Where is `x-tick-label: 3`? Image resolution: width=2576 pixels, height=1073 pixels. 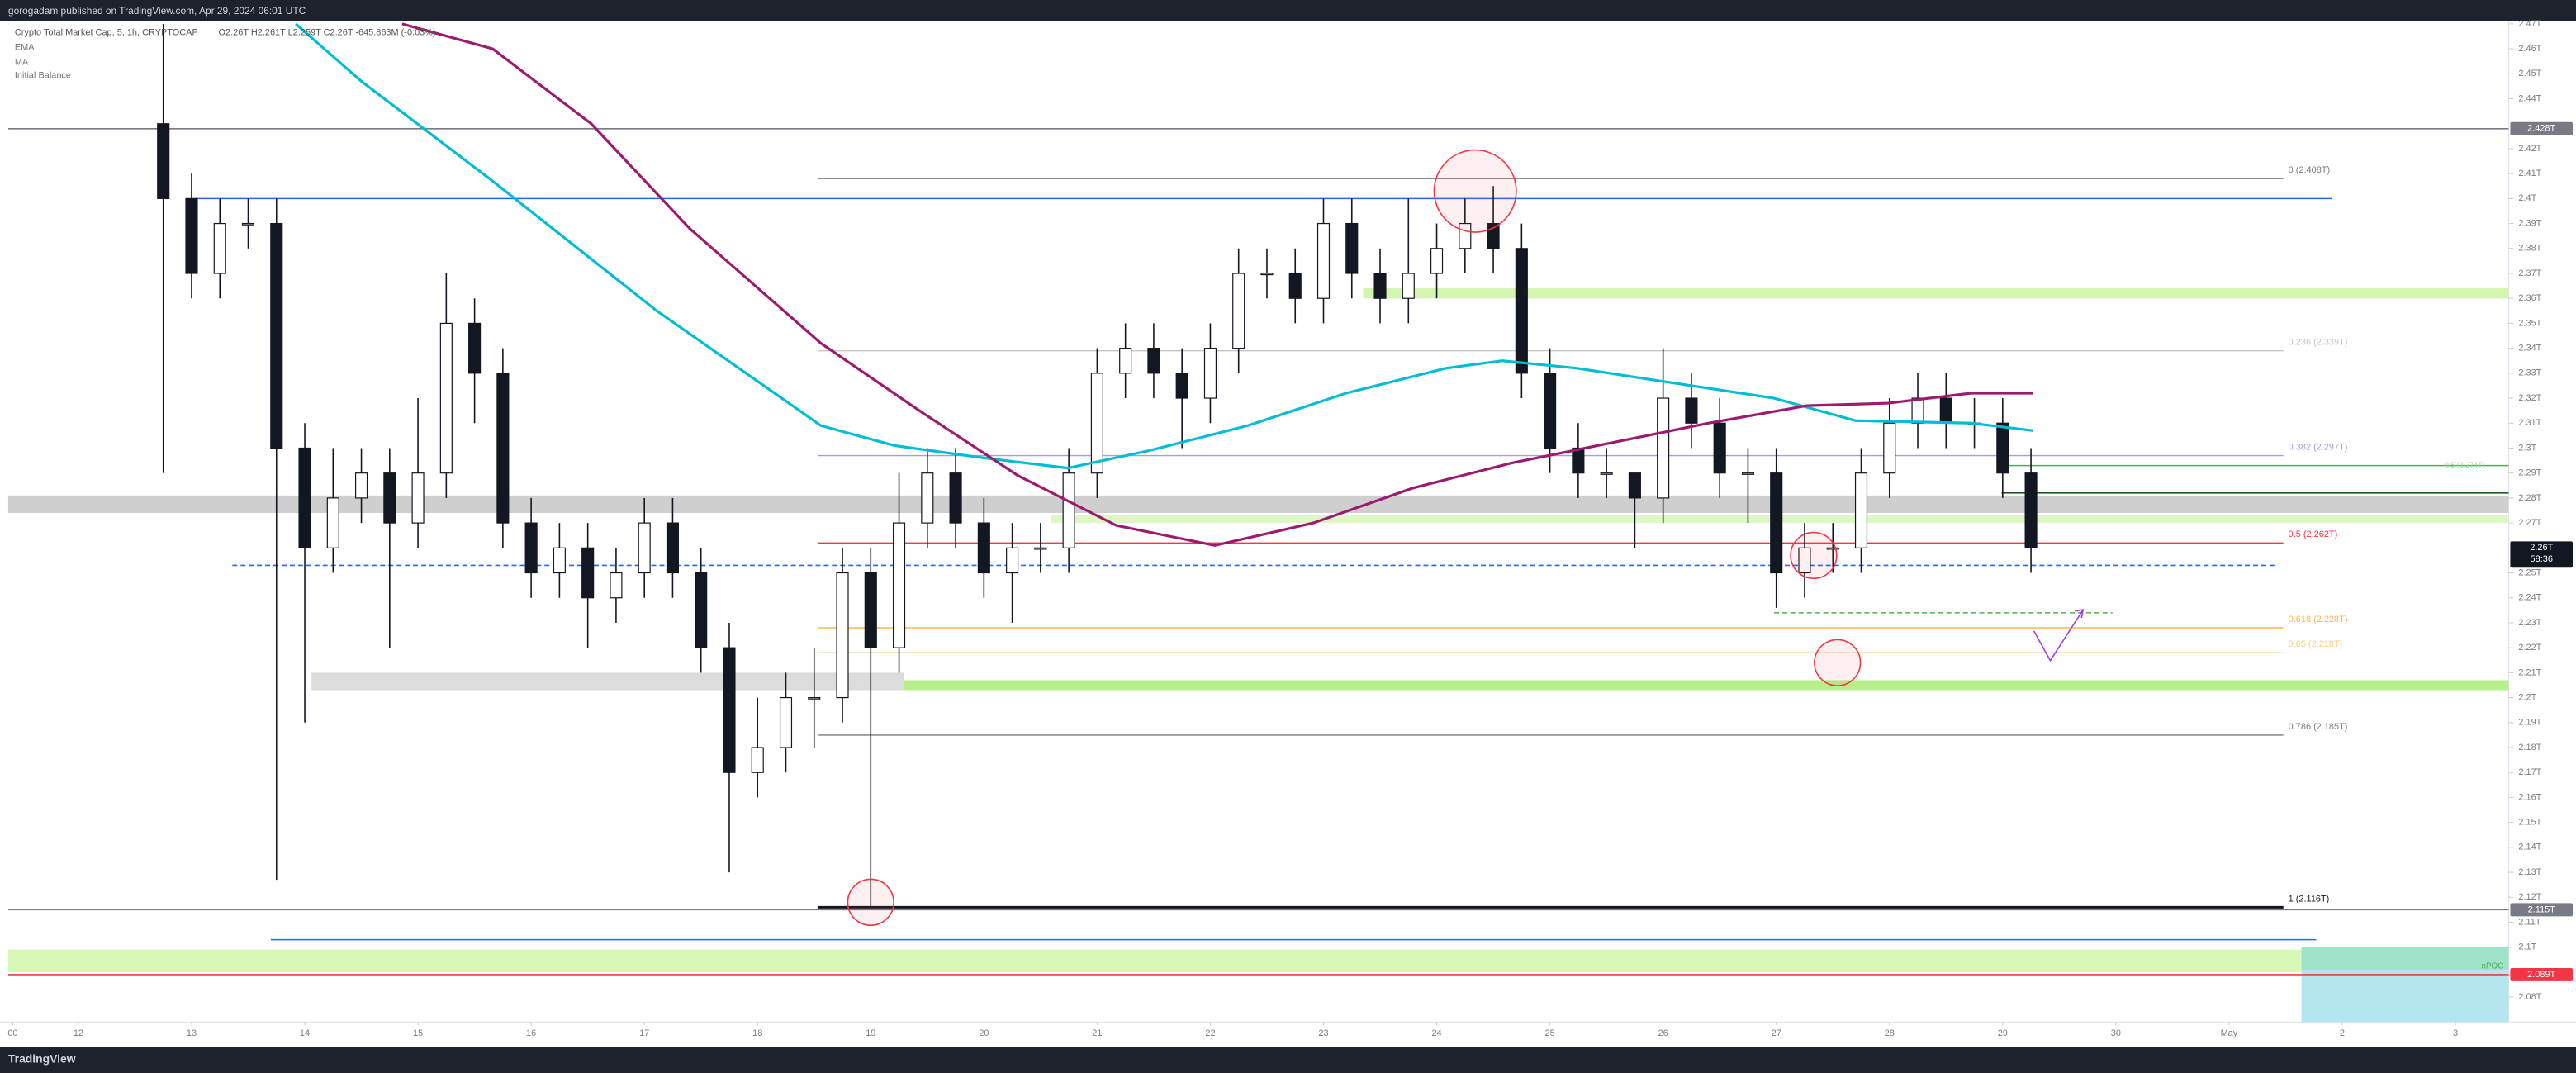
x-tick-label: 3 is located at coordinates (2455, 1033).